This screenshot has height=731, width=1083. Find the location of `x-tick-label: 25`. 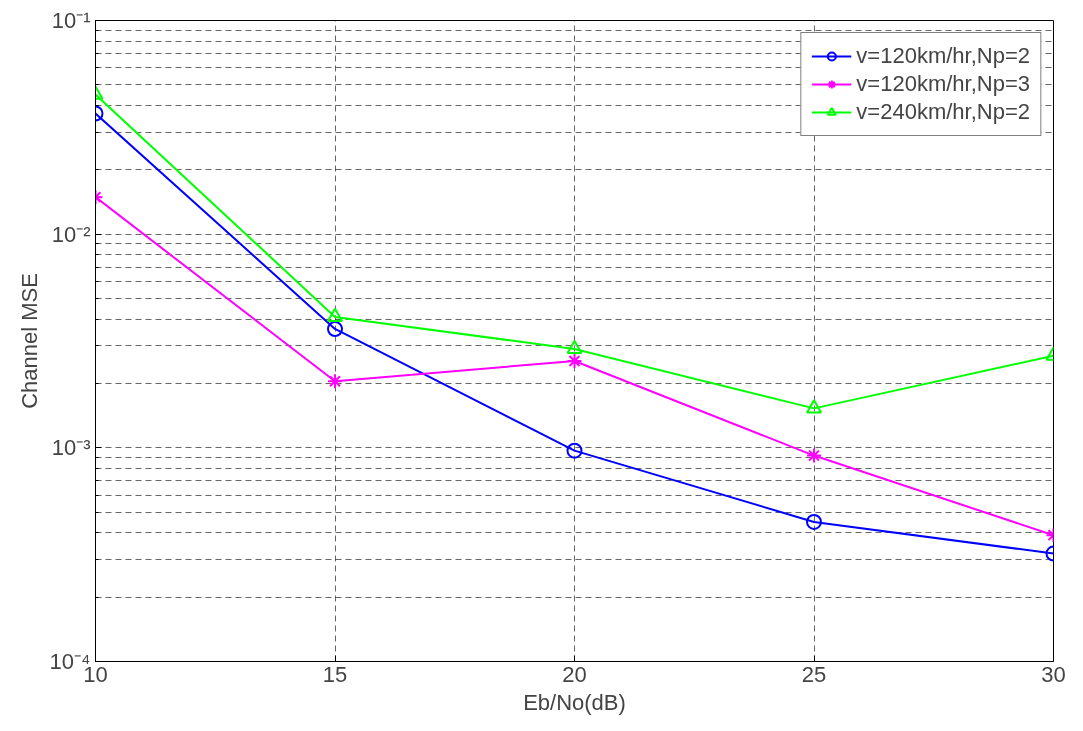

x-tick-label: 25 is located at coordinates (814, 674).